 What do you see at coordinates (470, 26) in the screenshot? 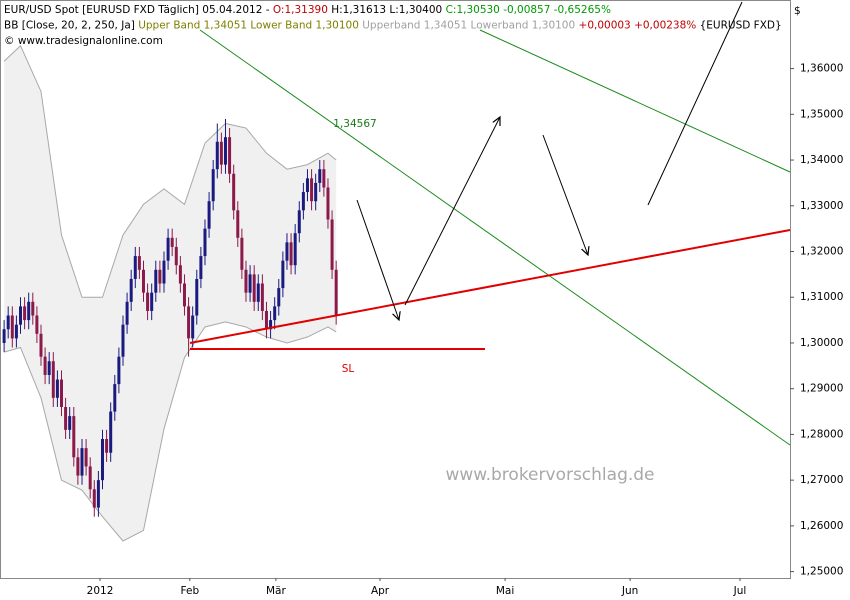
I see `header-segment: Upperband 1,34051 Lowerband 1,30100` at bounding box center [470, 26].